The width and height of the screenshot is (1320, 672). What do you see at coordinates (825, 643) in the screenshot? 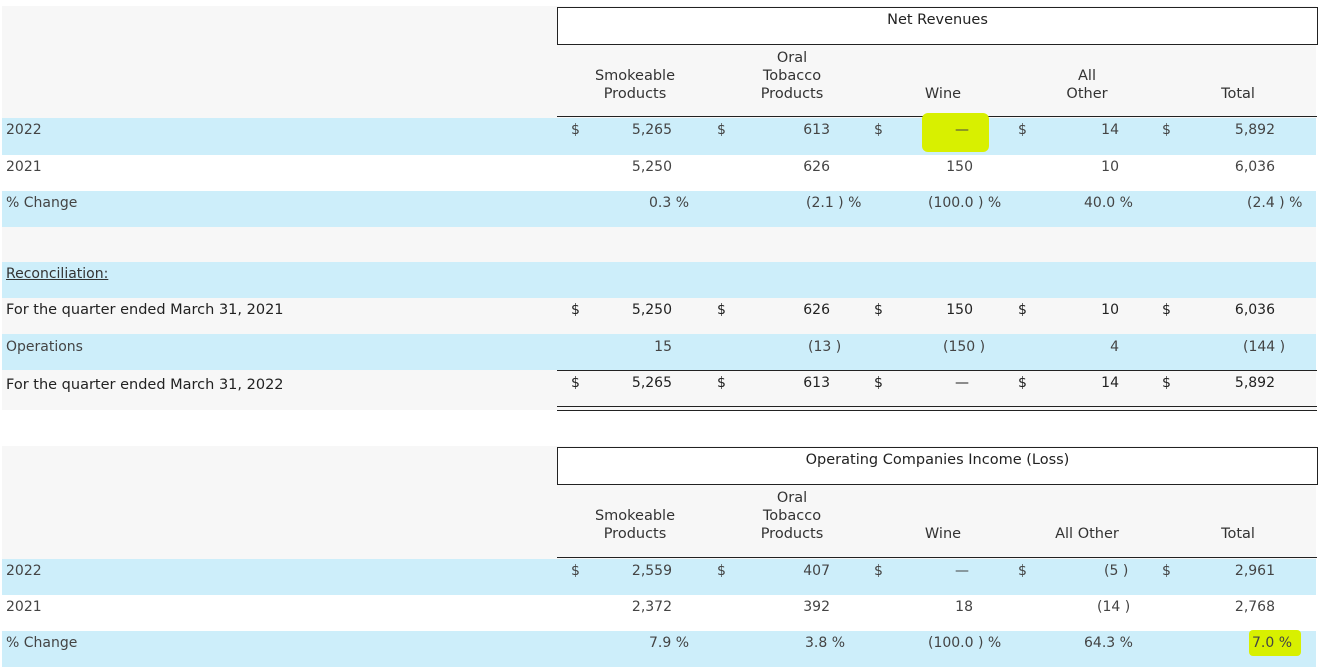
I see `value-oral: 3.8 %` at bounding box center [825, 643].